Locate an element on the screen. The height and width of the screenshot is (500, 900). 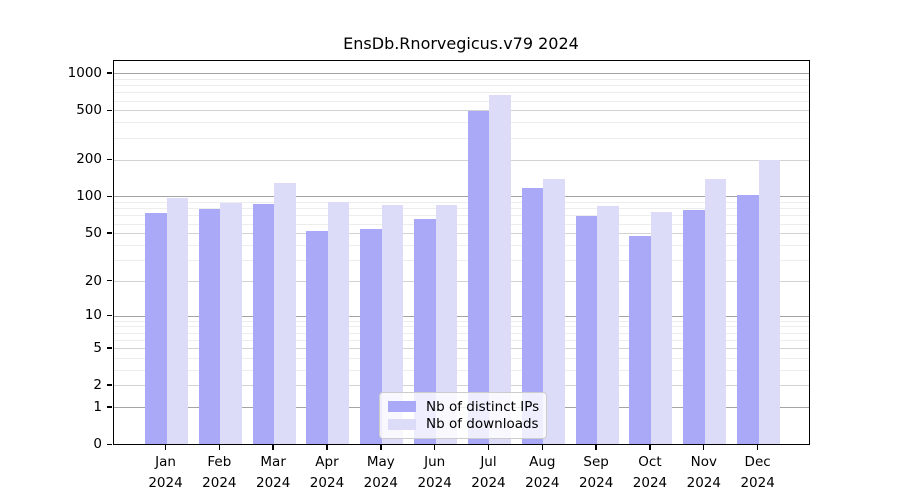
downloads-color-swatch is located at coordinates (402, 424).